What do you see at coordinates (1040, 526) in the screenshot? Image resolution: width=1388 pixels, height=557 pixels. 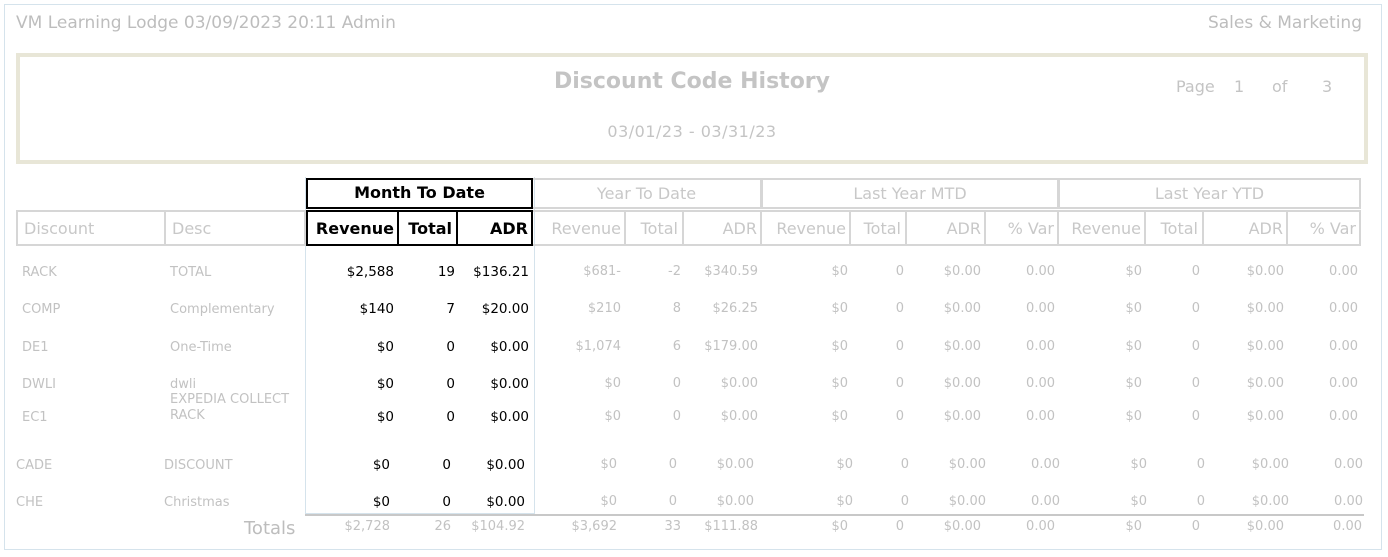 I see `total-lymtd: 0.00` at bounding box center [1040, 526].